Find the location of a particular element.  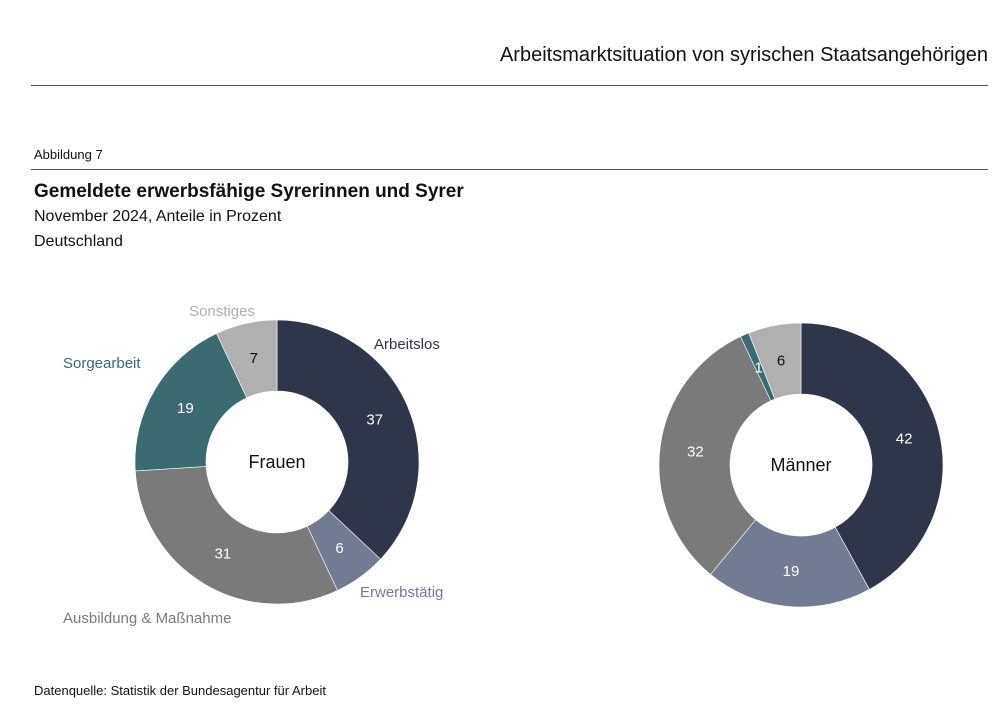

slice-maenner-erwerbstaetig is located at coordinates (790, 563).